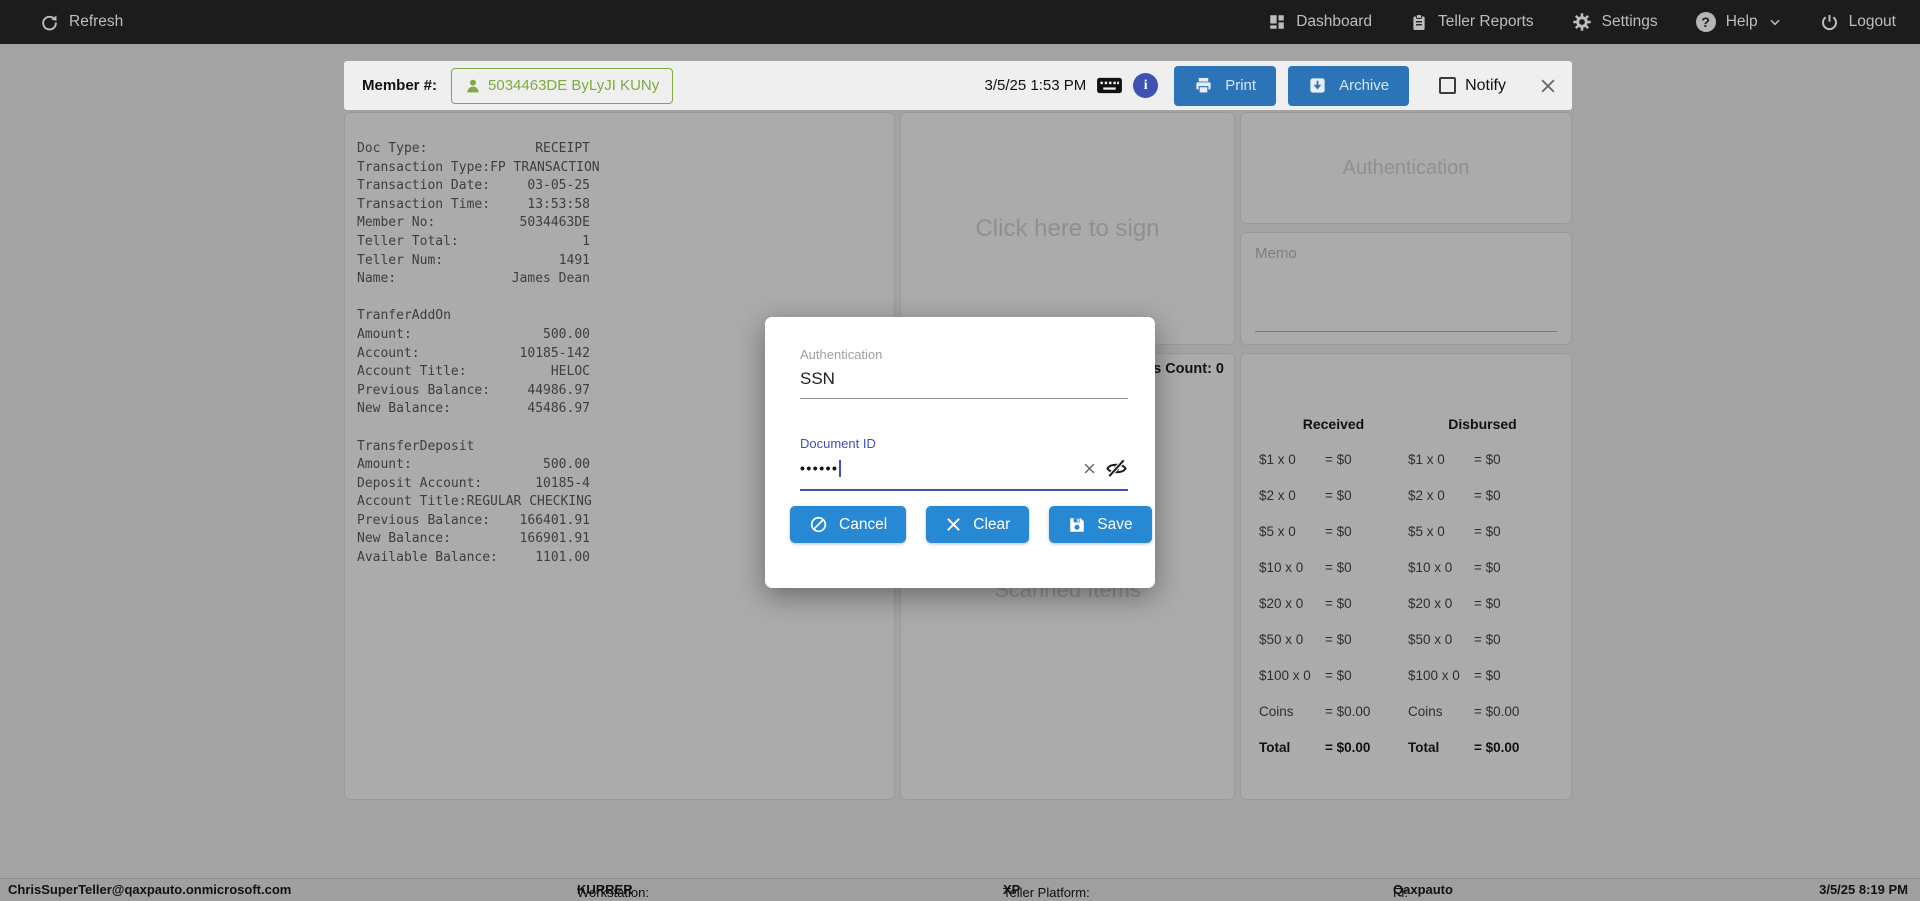 This screenshot has width=1920, height=901. Describe the element at coordinates (416, 446) in the screenshot. I see `receipt-block-title: TransferDeposit` at that location.